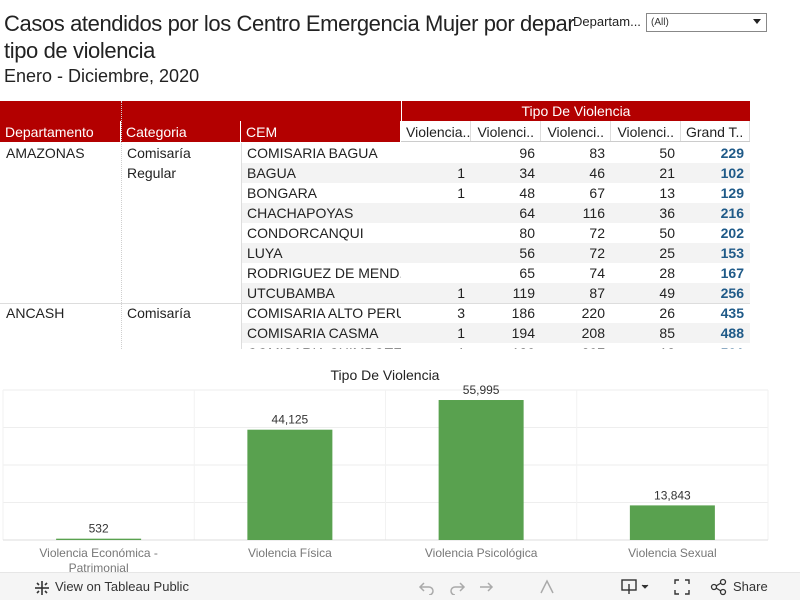 The image size is (800, 600). What do you see at coordinates (42, 588) in the screenshot?
I see `tableau-logo-icon` at bounding box center [42, 588].